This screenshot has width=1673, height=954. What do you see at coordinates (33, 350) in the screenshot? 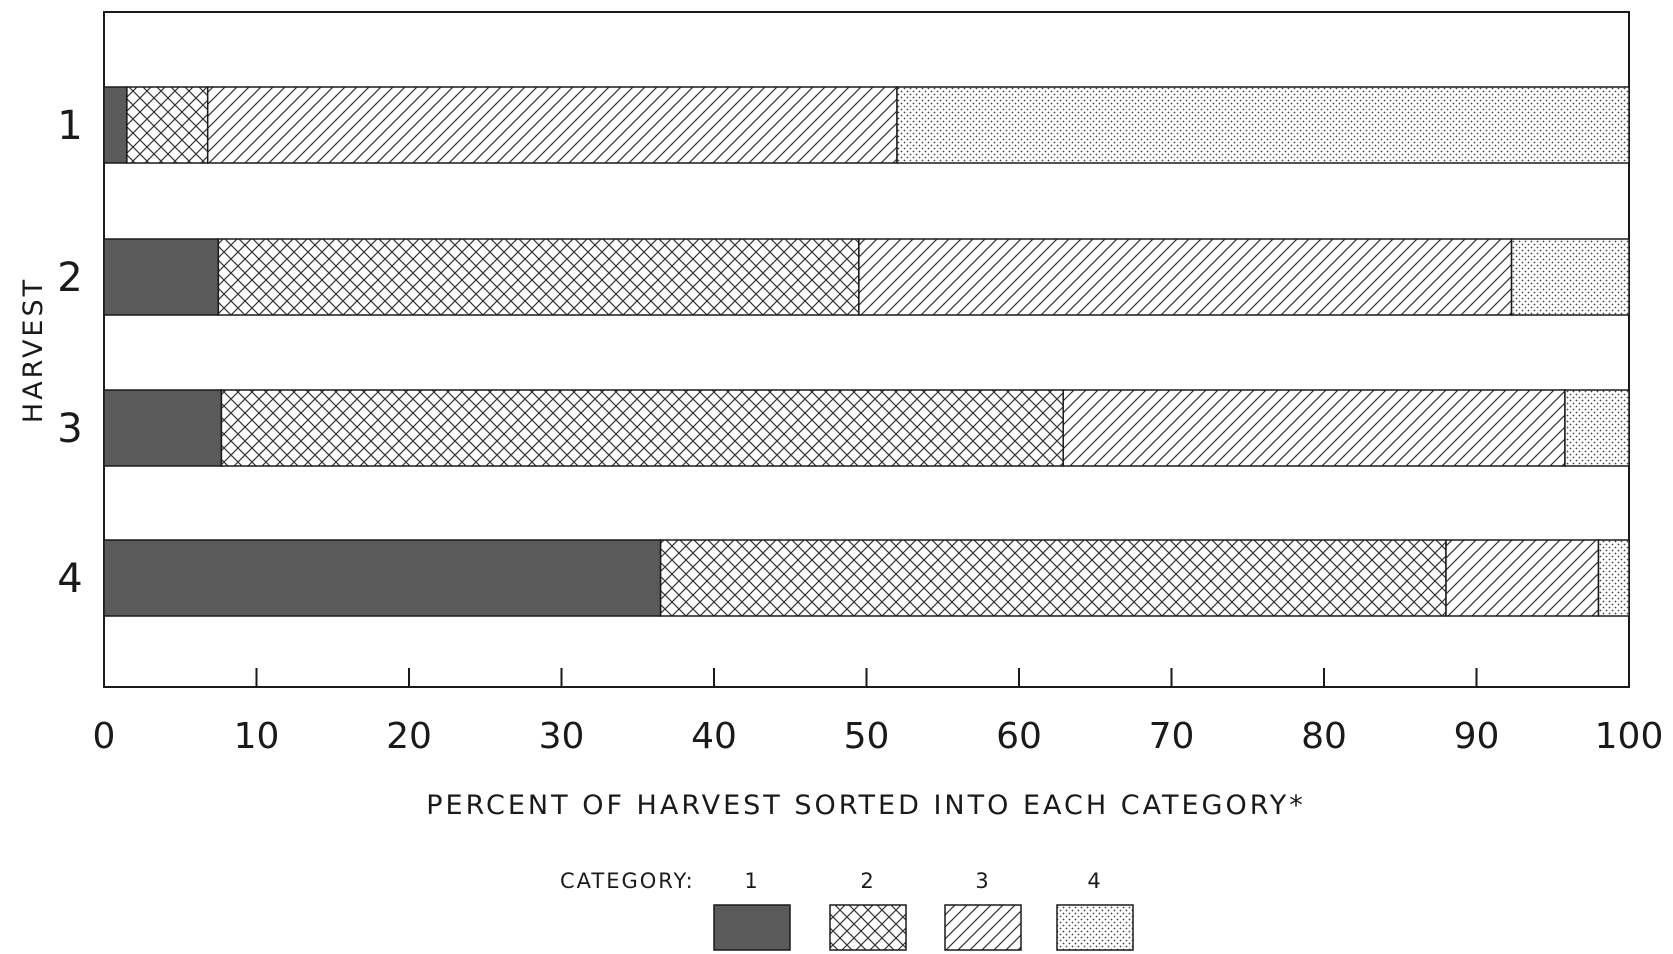
I see `y-axis-title: HARVEST` at bounding box center [33, 350].